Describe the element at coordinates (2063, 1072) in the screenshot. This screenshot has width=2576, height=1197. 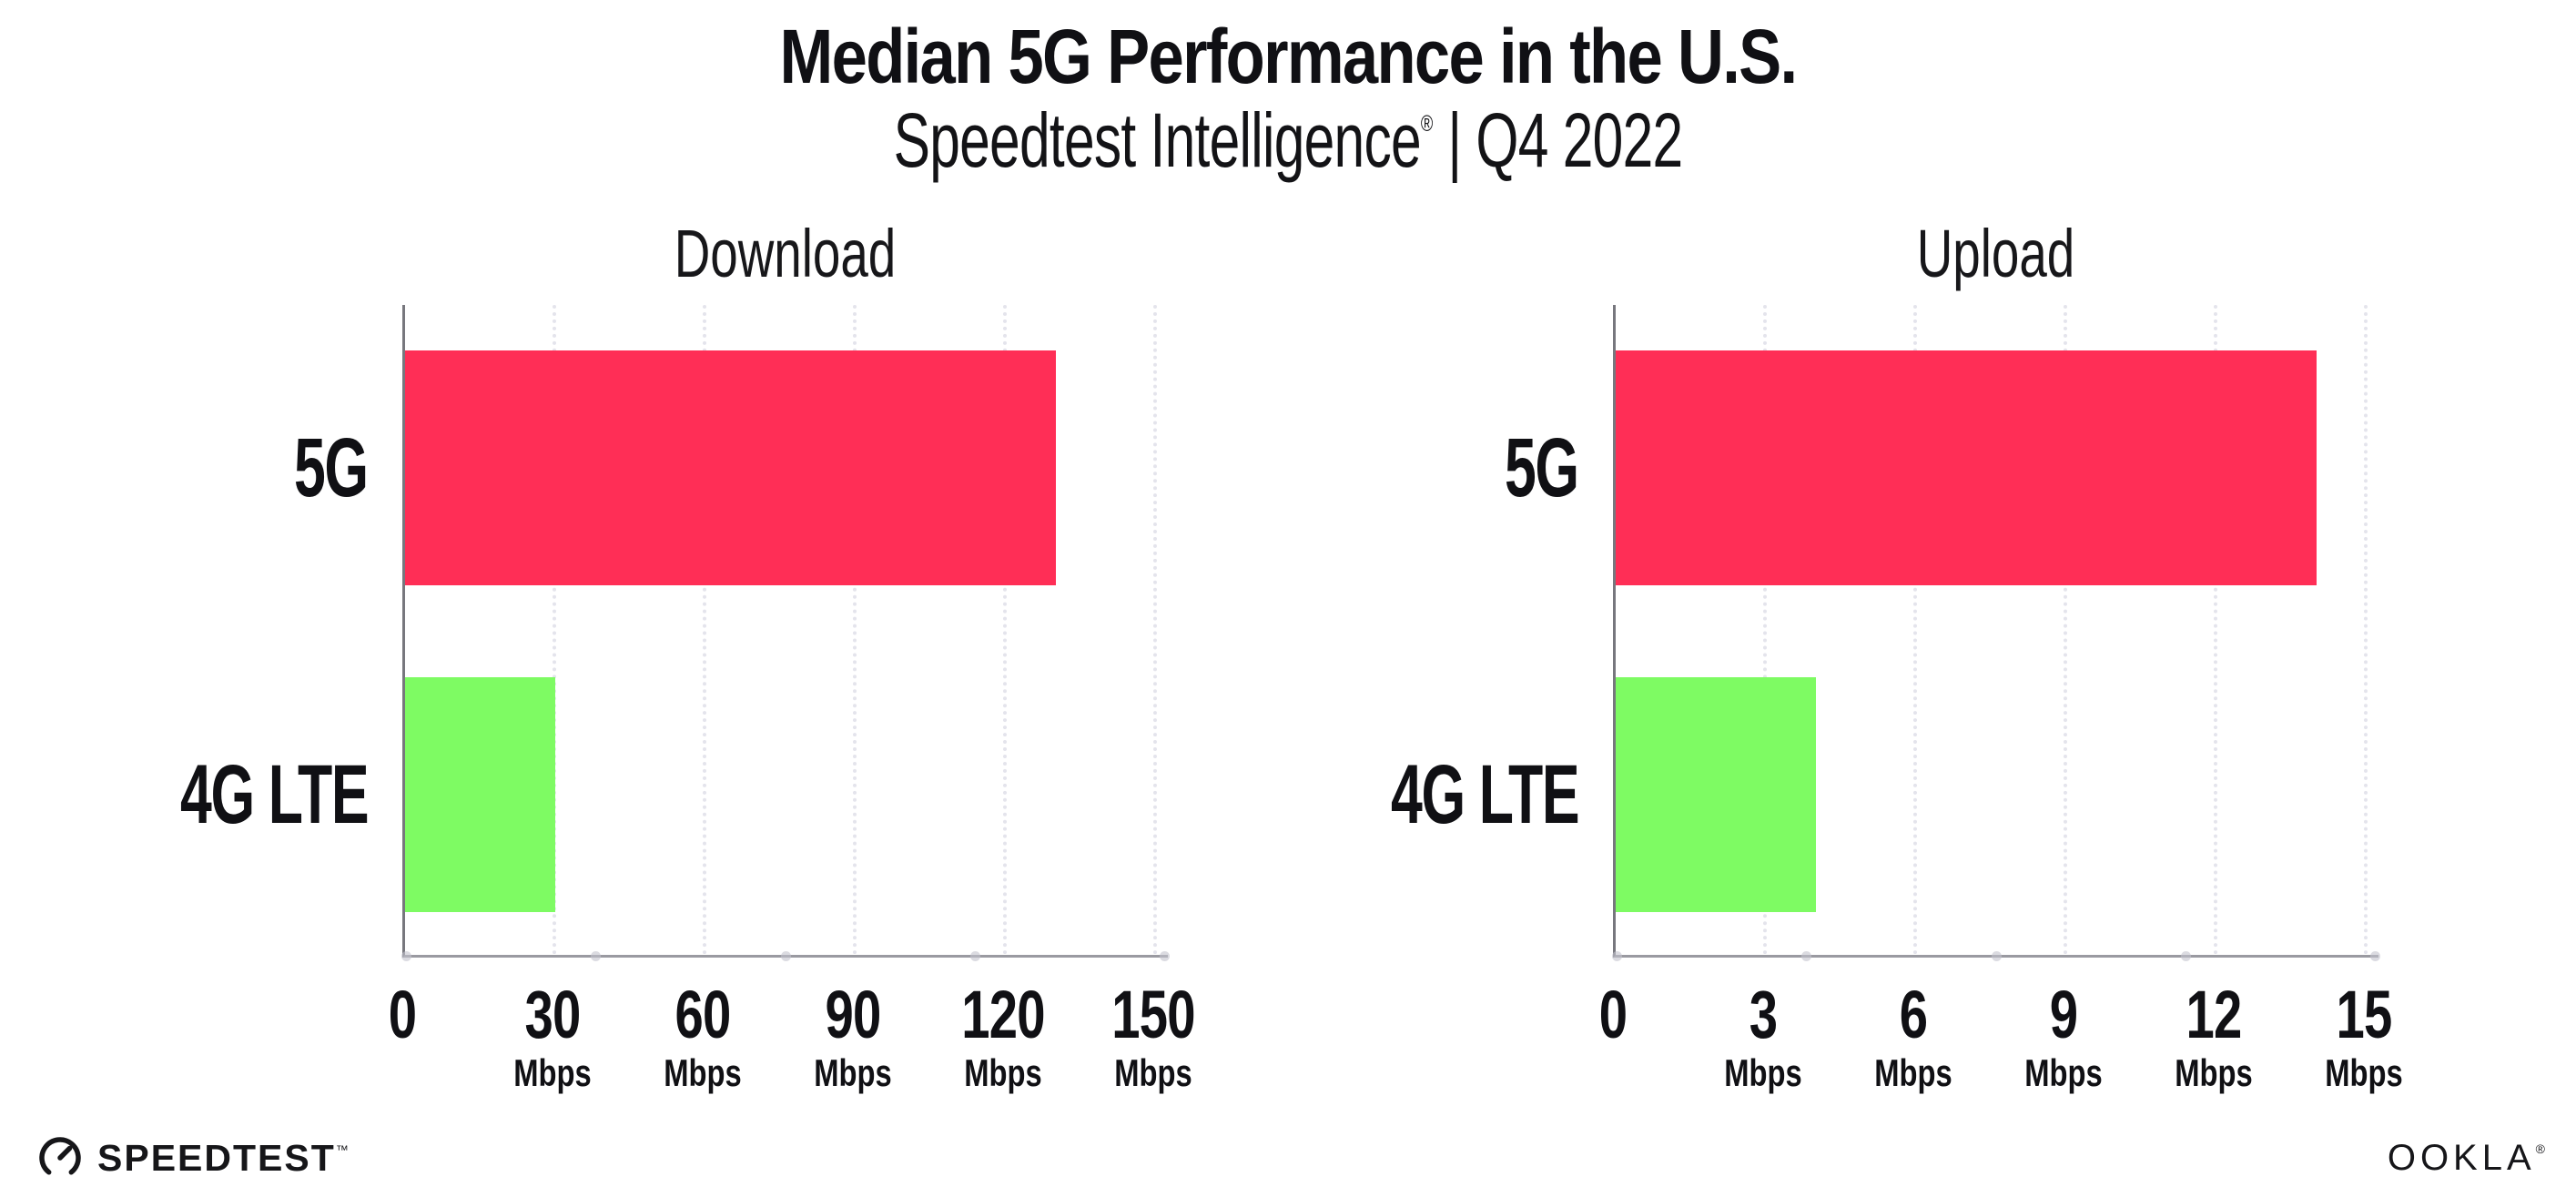
I see `x-tick-unit-upload-9: Mbps` at that location.